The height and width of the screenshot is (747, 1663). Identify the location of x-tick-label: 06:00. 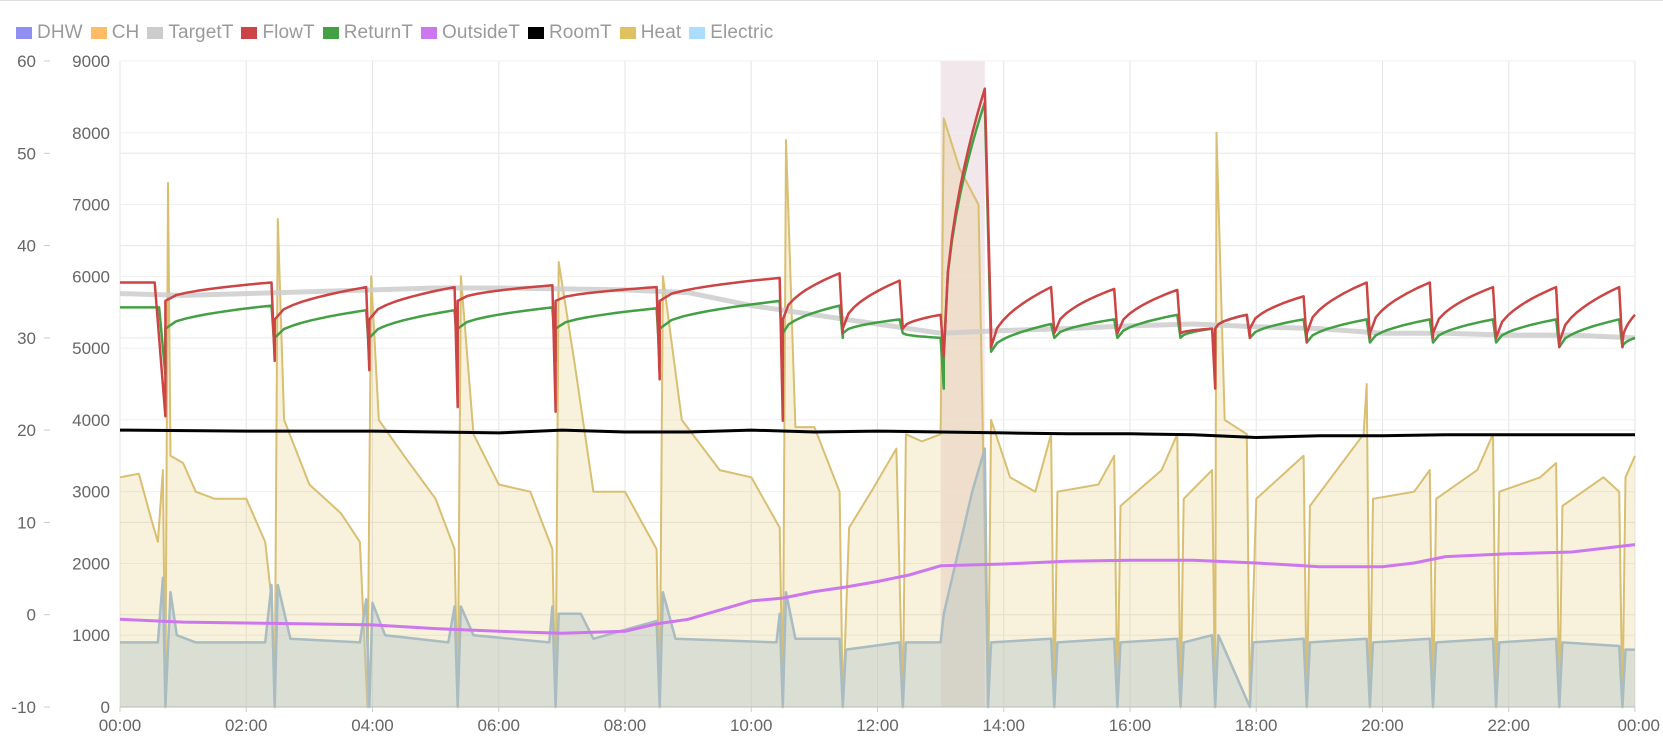
(498, 725).